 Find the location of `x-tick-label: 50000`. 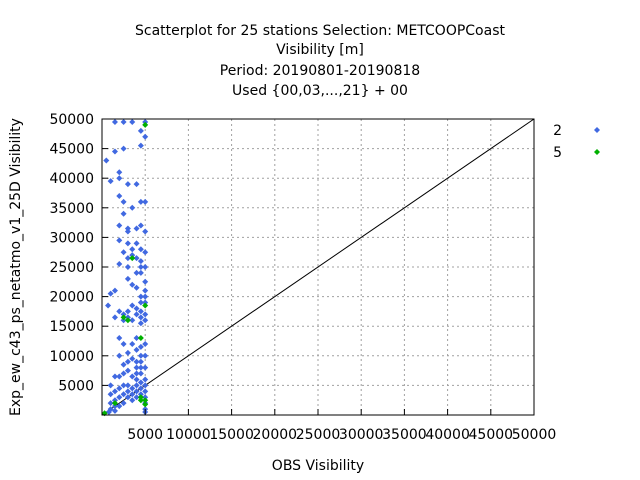

x-tick-label: 50000 is located at coordinates (534, 435).